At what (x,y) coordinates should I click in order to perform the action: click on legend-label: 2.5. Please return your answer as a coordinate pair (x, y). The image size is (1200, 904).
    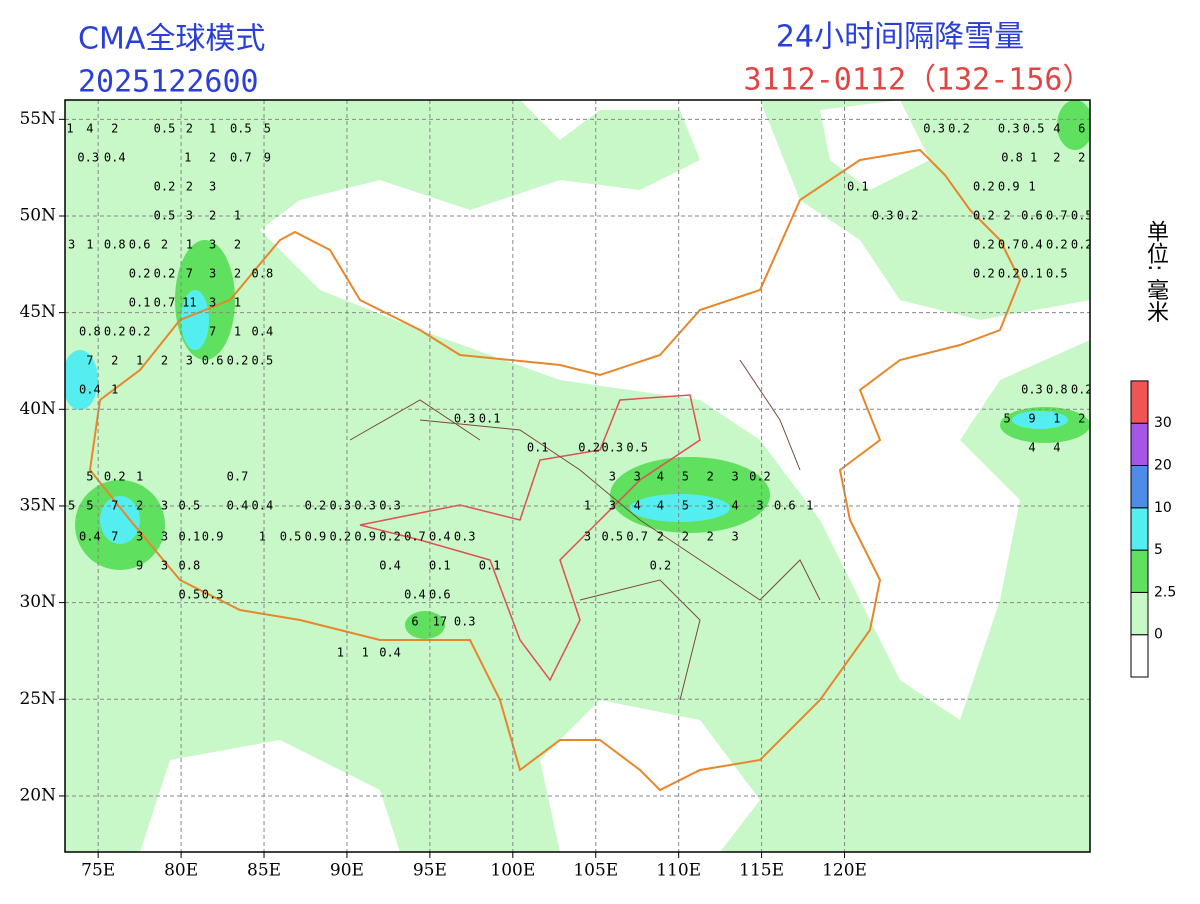
    Looking at the image, I should click on (1165, 592).